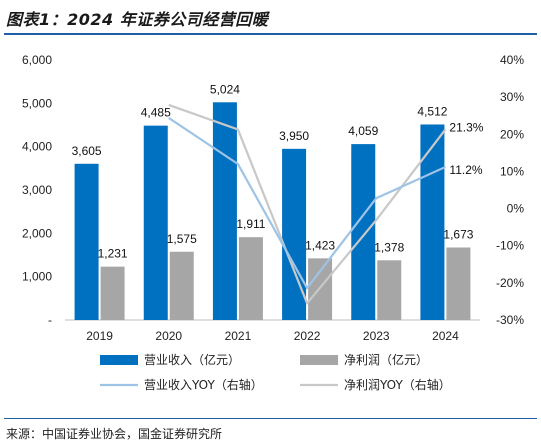 The width and height of the screenshot is (541, 446). I want to click on legend-profit-swatch, so click(319, 360).